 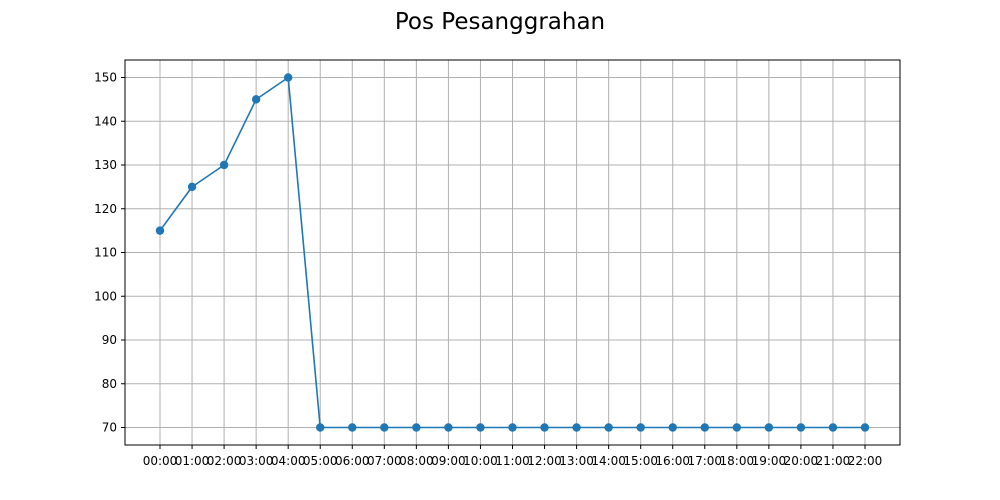 I want to click on x-tick-label: 20:00, so click(x=801, y=461).